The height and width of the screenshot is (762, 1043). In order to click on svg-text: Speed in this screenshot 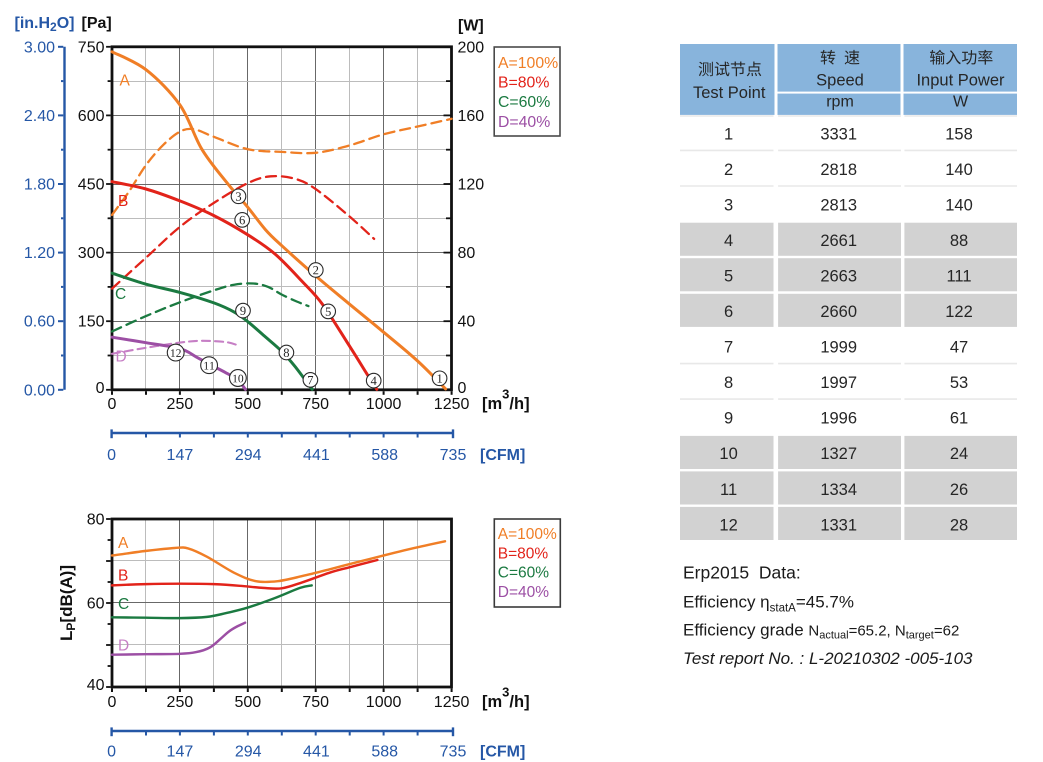, I will do `click(840, 80)`.